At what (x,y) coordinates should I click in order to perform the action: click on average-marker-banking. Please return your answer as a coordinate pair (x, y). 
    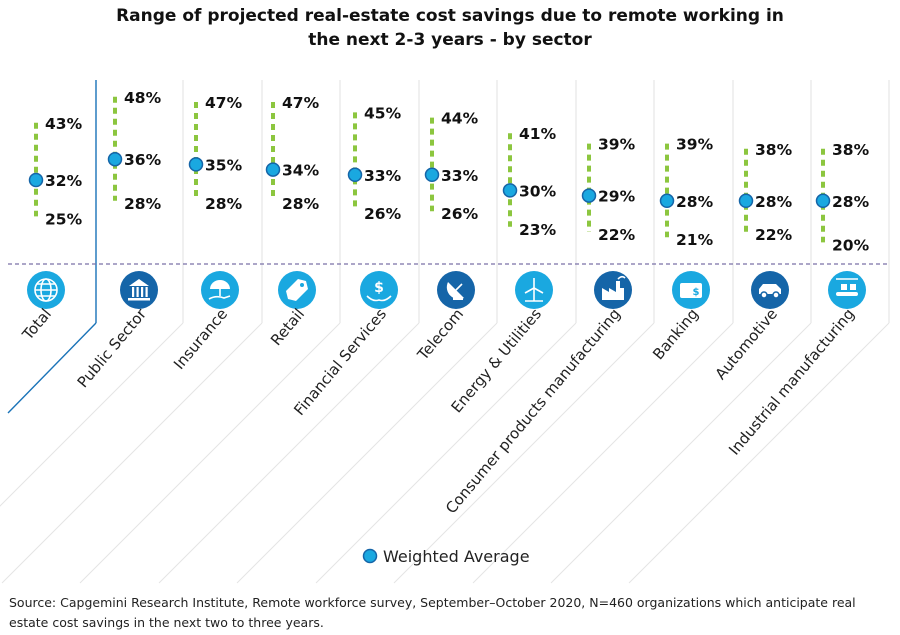
    Looking at the image, I should click on (667, 201).